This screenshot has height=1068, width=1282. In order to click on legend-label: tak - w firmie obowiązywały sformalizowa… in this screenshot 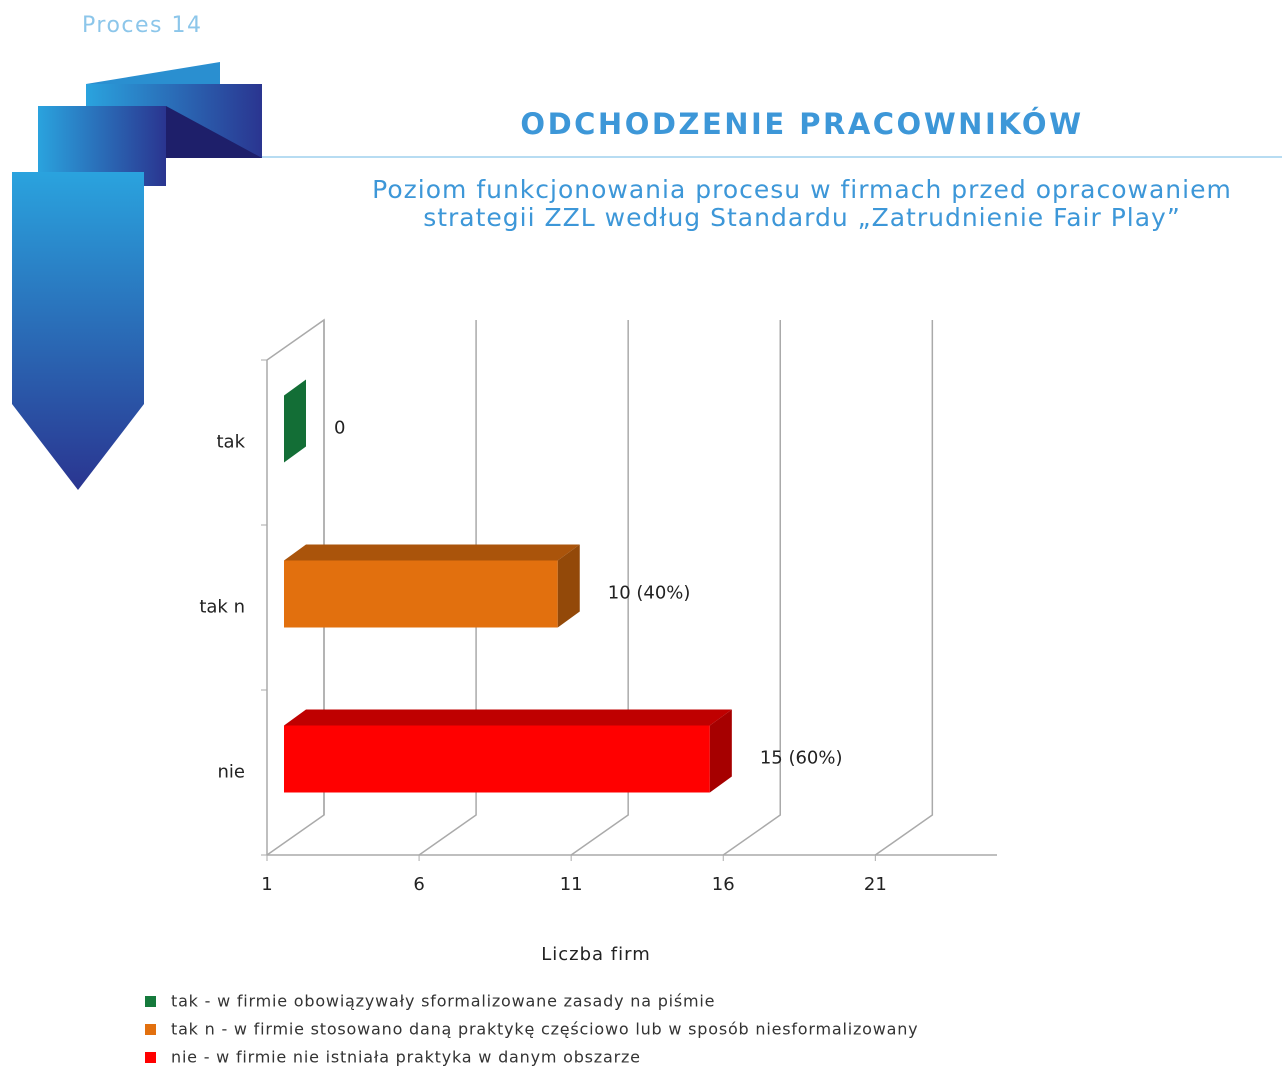, I will do `click(443, 1001)`.